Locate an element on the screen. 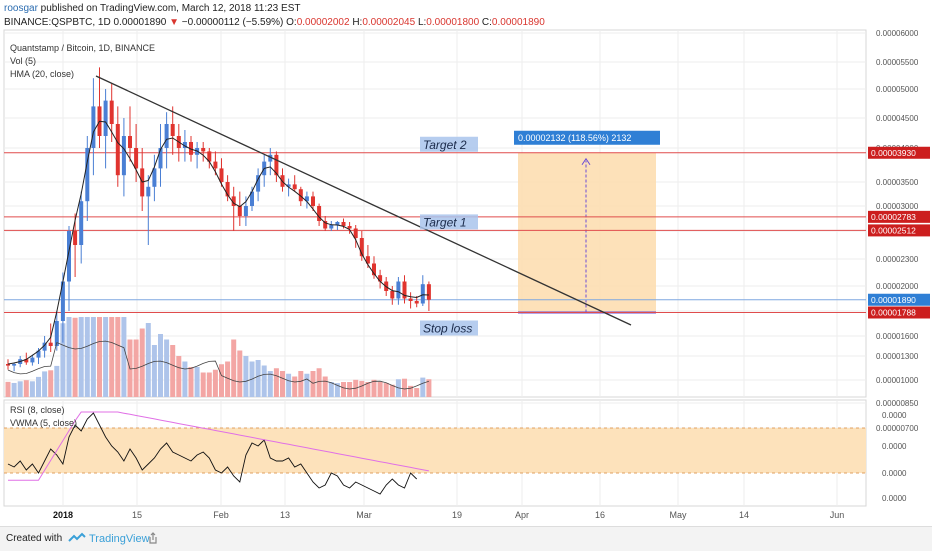 Image resolution: width=932 pixels, height=551 pixels. vwma-line is located at coordinates (218, 446).